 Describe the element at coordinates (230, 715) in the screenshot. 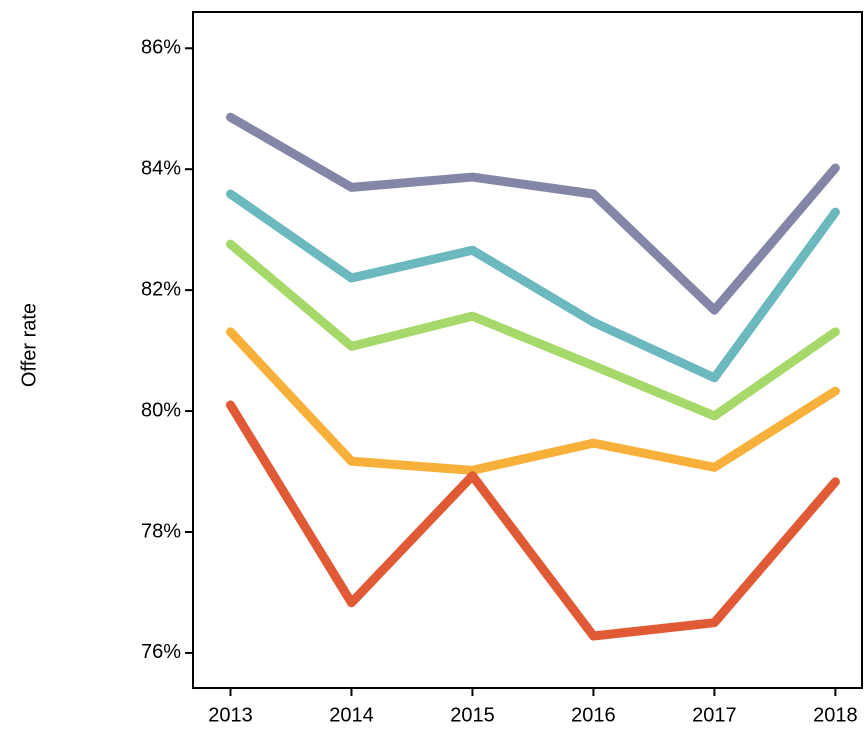

I see `x-tick-label: 2013` at that location.